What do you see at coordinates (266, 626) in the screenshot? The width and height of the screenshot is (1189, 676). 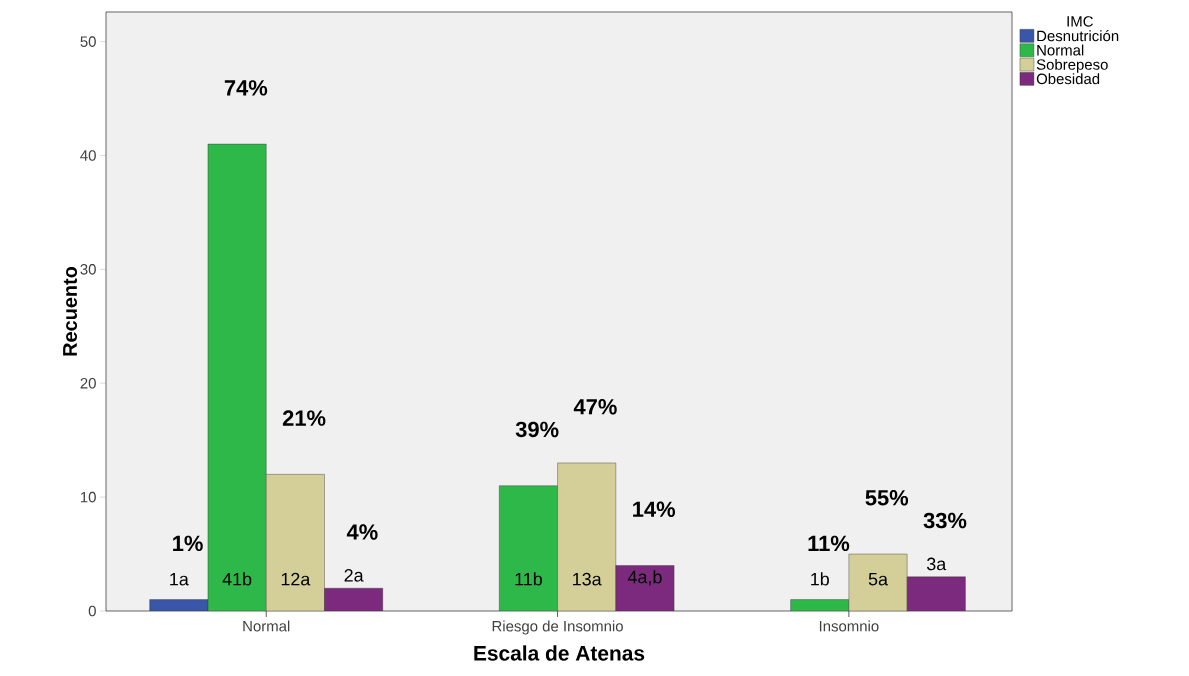 I see `x-tick-label: Normal` at bounding box center [266, 626].